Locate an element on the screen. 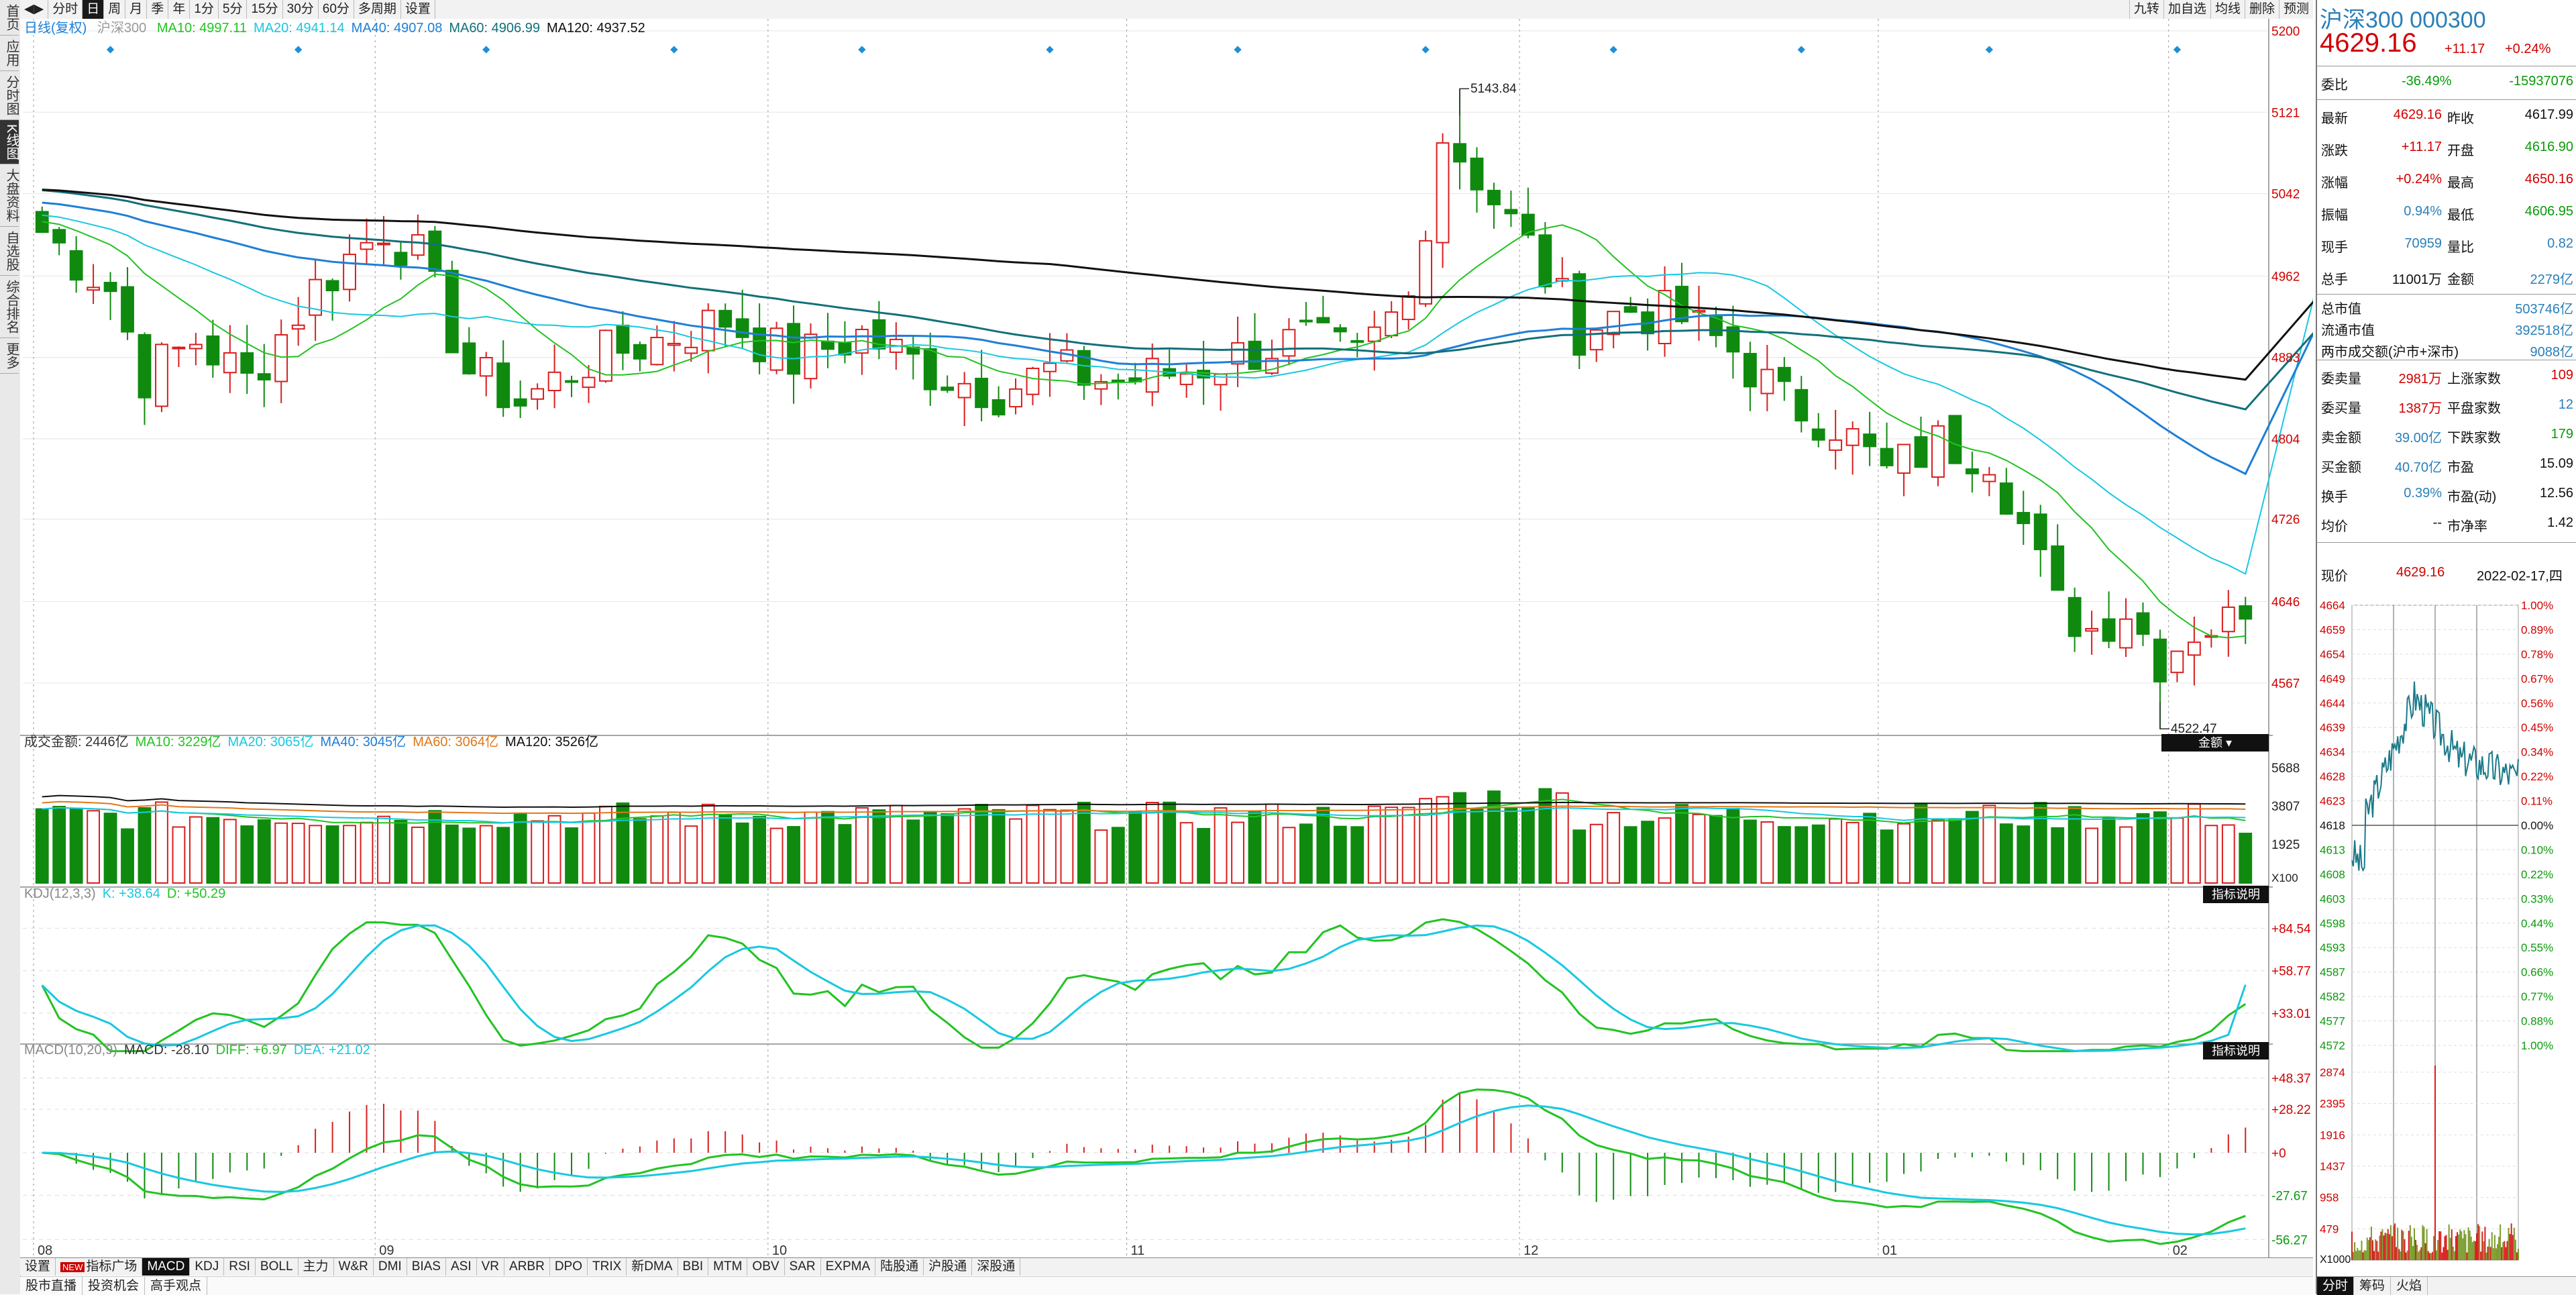 This screenshot has width=2576, height=1295. mini-left-tick-8: 4623 is located at coordinates (2332, 802).